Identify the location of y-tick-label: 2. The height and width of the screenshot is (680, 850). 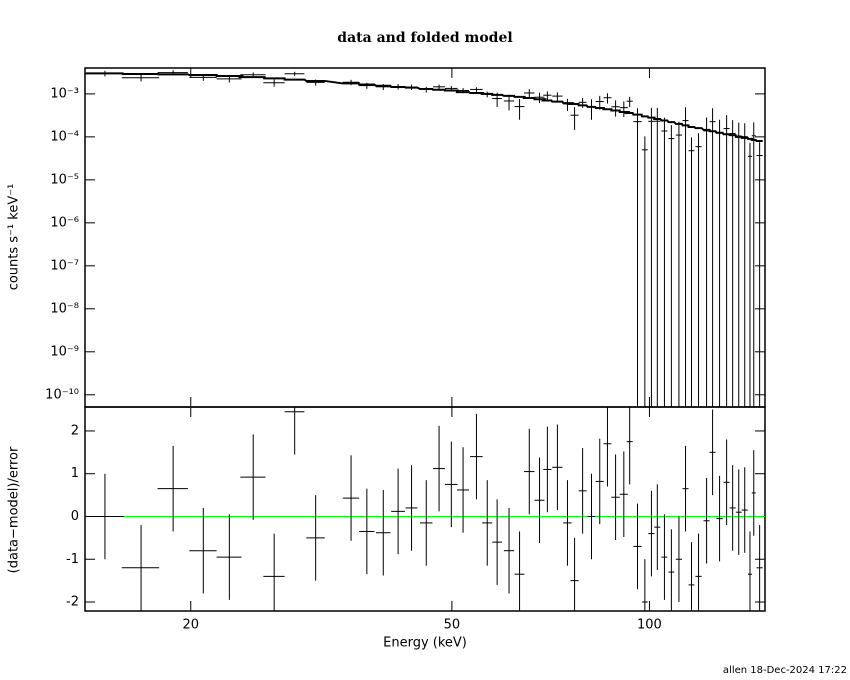
(75, 430).